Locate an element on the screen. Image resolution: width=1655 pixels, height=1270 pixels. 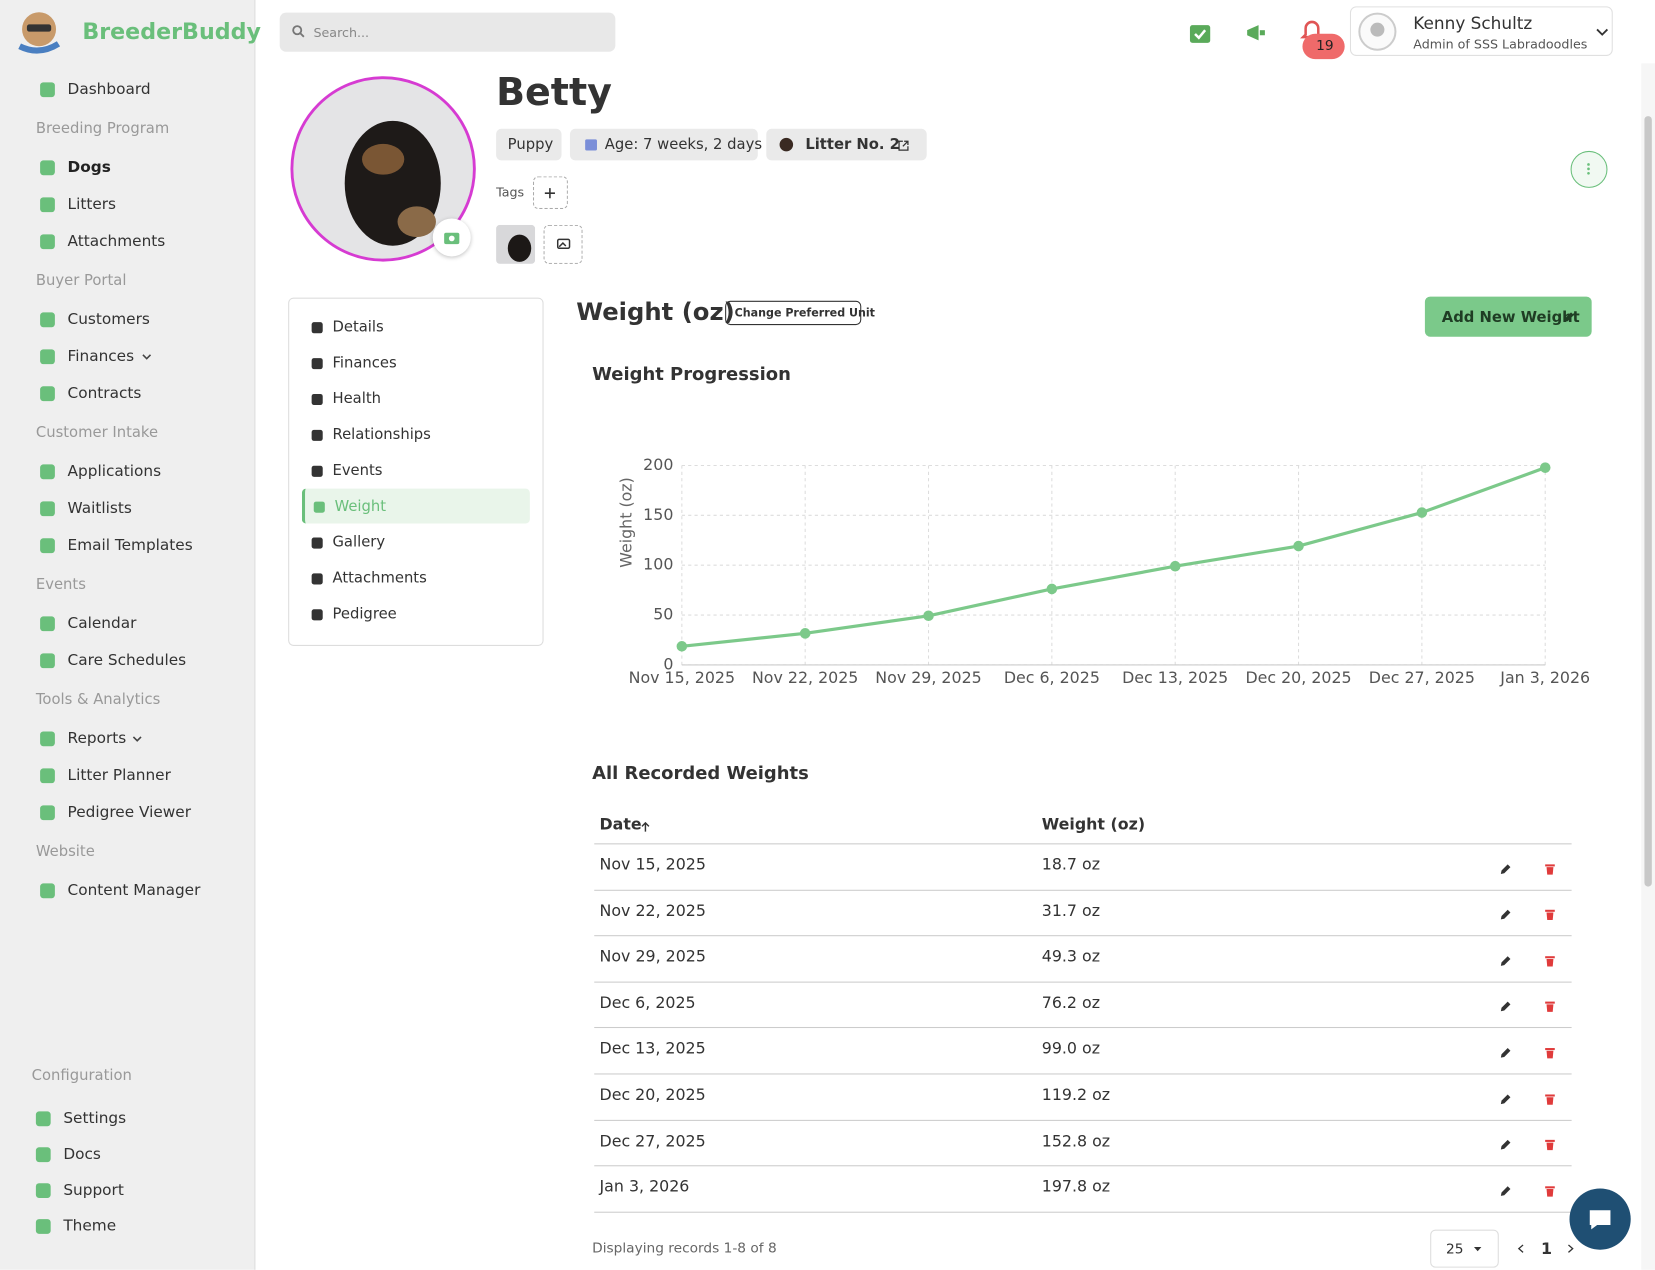
chip-label: Puppy is located at coordinates (530, 145).